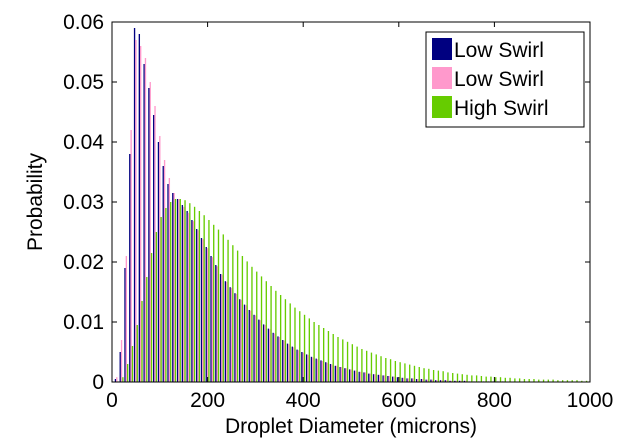 This screenshot has width=625, height=438. What do you see at coordinates (83, 322) in the screenshot?
I see `y-tick-label: 0.01` at bounding box center [83, 322].